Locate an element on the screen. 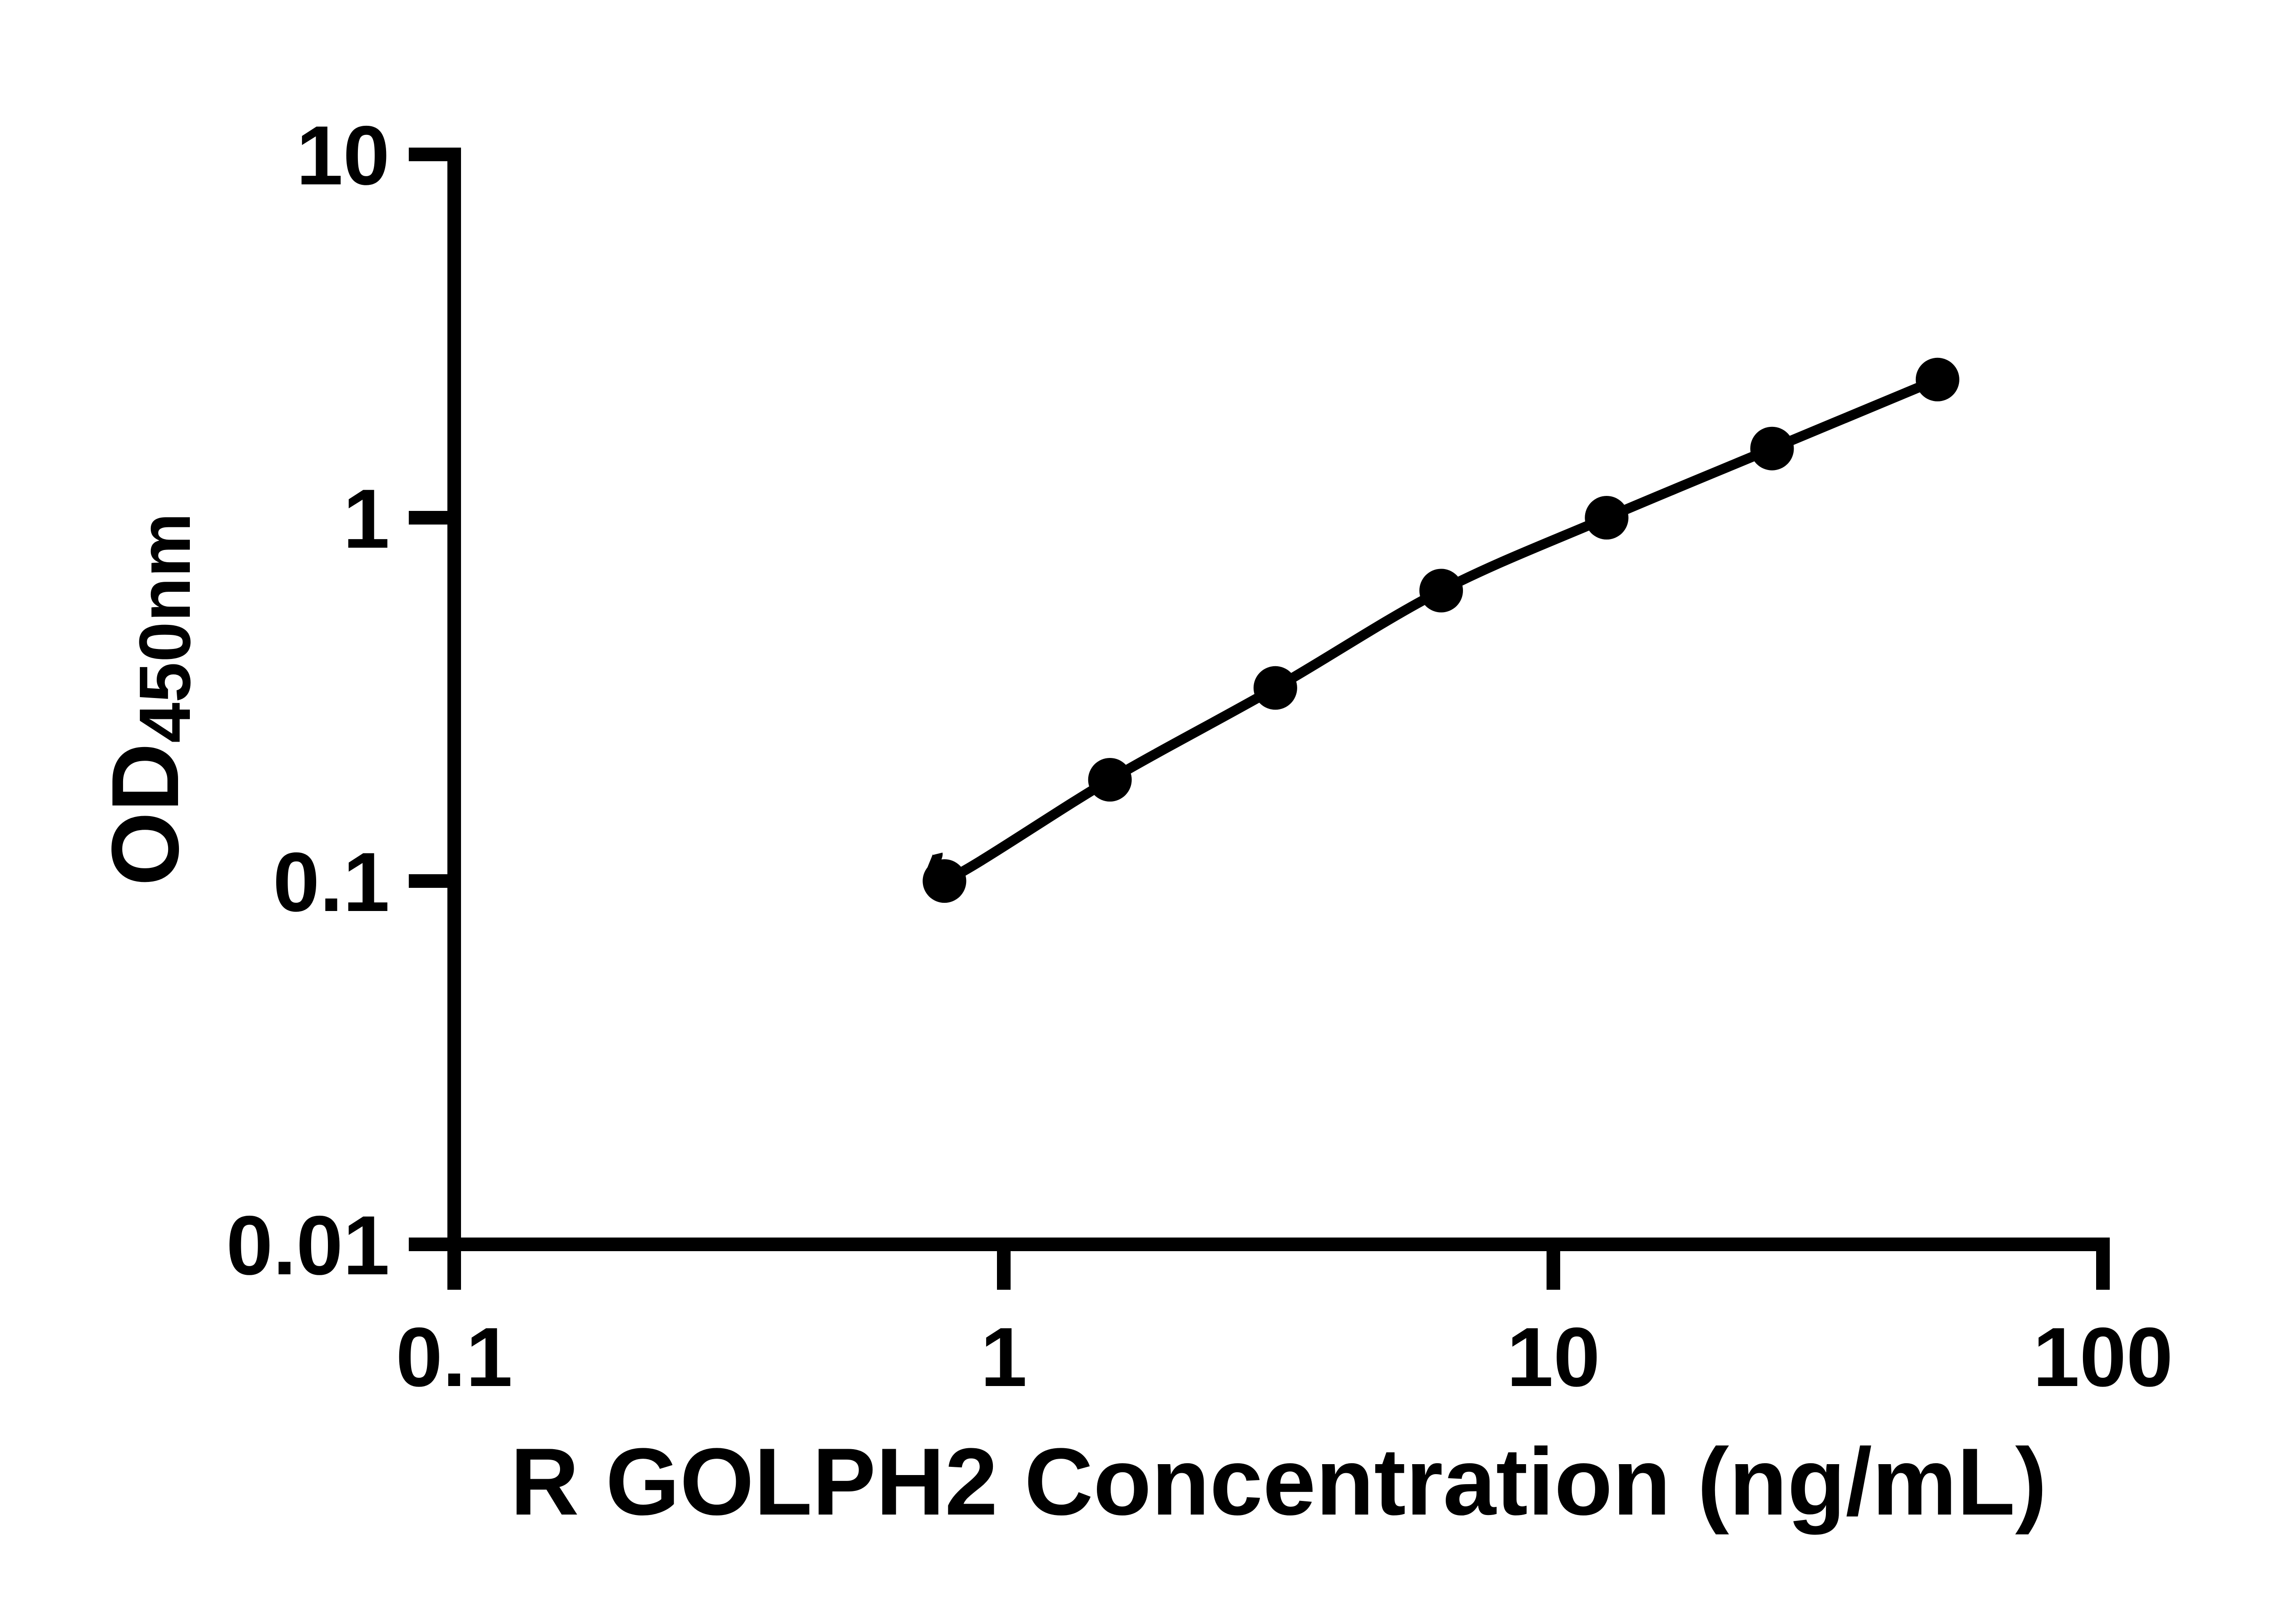  x-axis-tick-labels: 0.1 1 10 100 is located at coordinates (1284, 1357).